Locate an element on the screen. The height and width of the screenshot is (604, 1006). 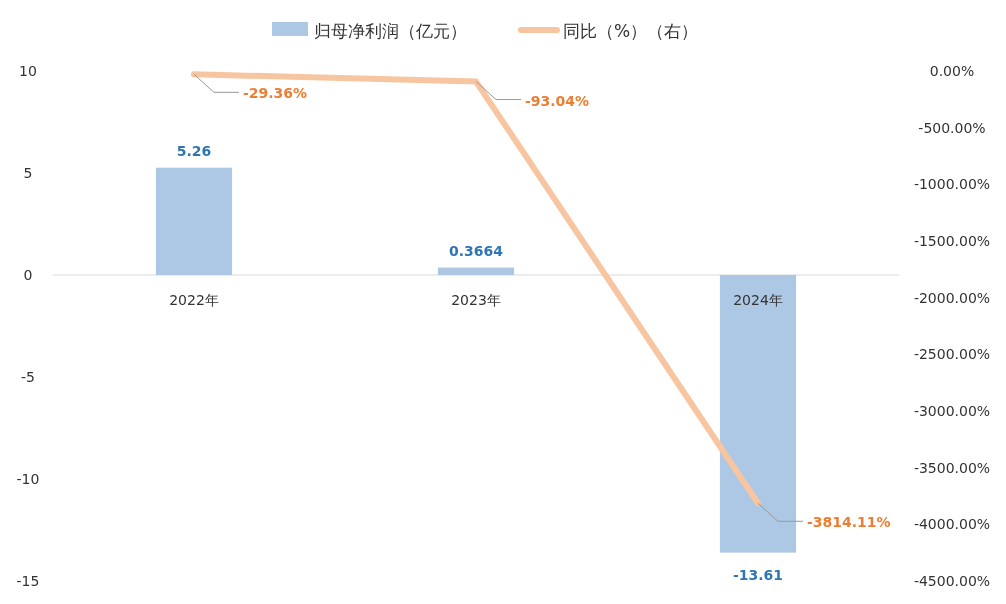
y2-tick-label: -1500.00% is located at coordinates (952, 241).